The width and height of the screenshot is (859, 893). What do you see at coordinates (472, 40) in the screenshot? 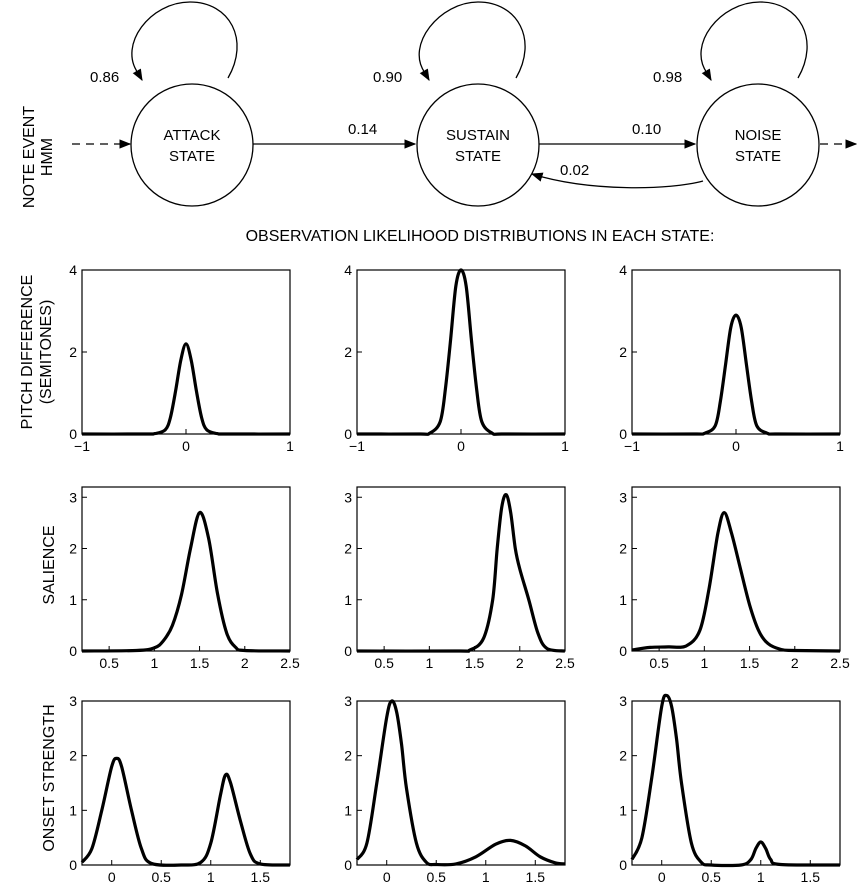
I see `sustain-self-loop` at bounding box center [472, 40].